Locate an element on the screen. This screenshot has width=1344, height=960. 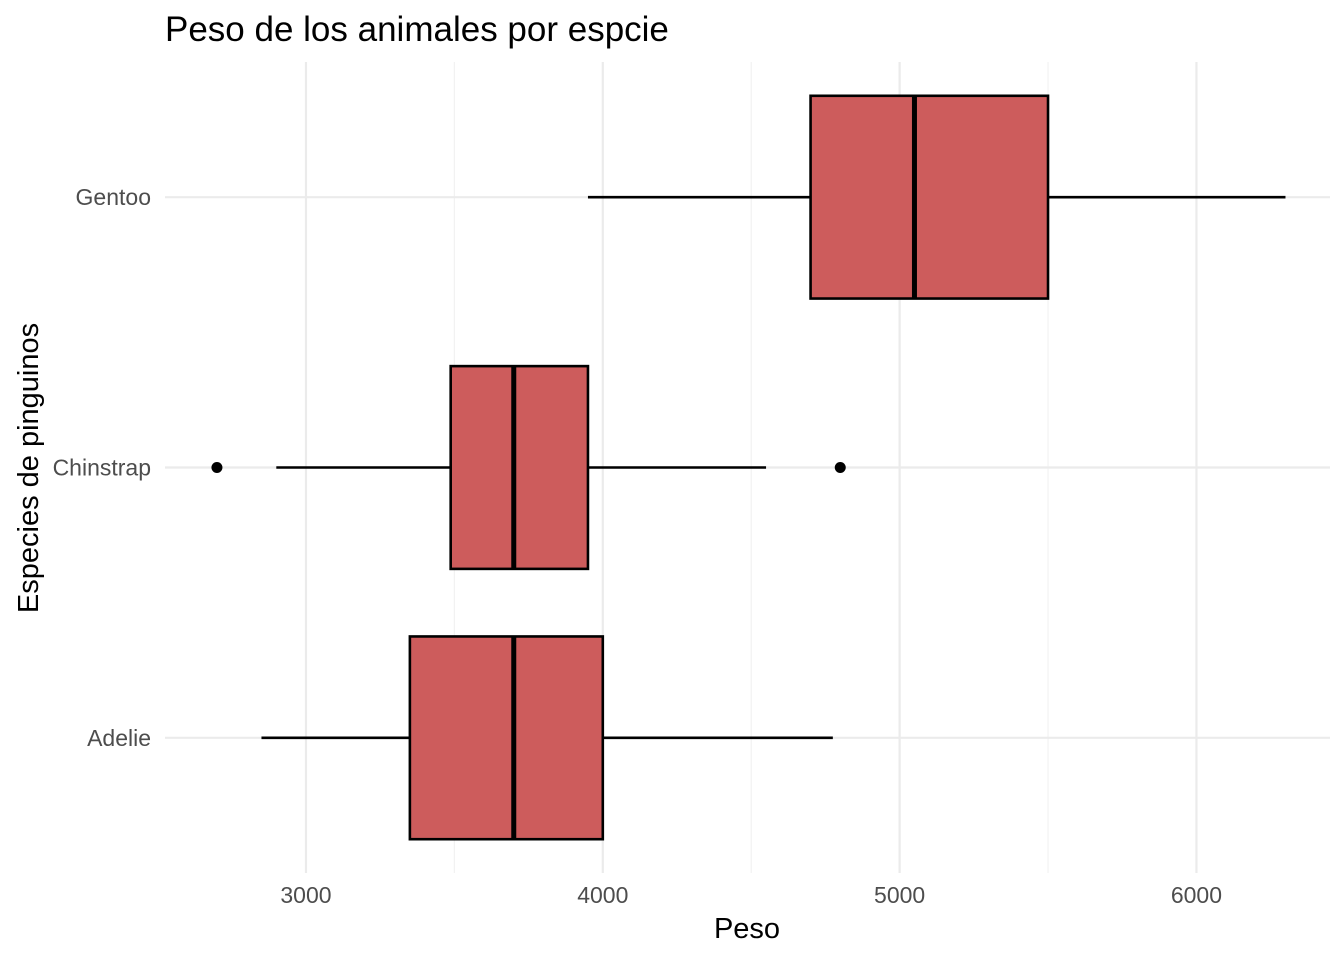
x-axis-title: Peso is located at coordinates (747, 929).